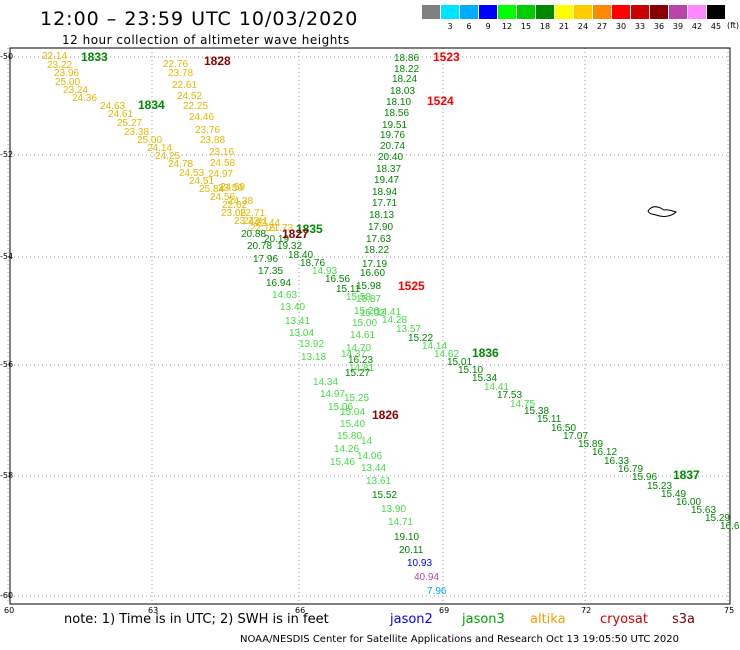  Describe the element at coordinates (337, 279) in the screenshot. I see `swh-value: 16.56` at that location.